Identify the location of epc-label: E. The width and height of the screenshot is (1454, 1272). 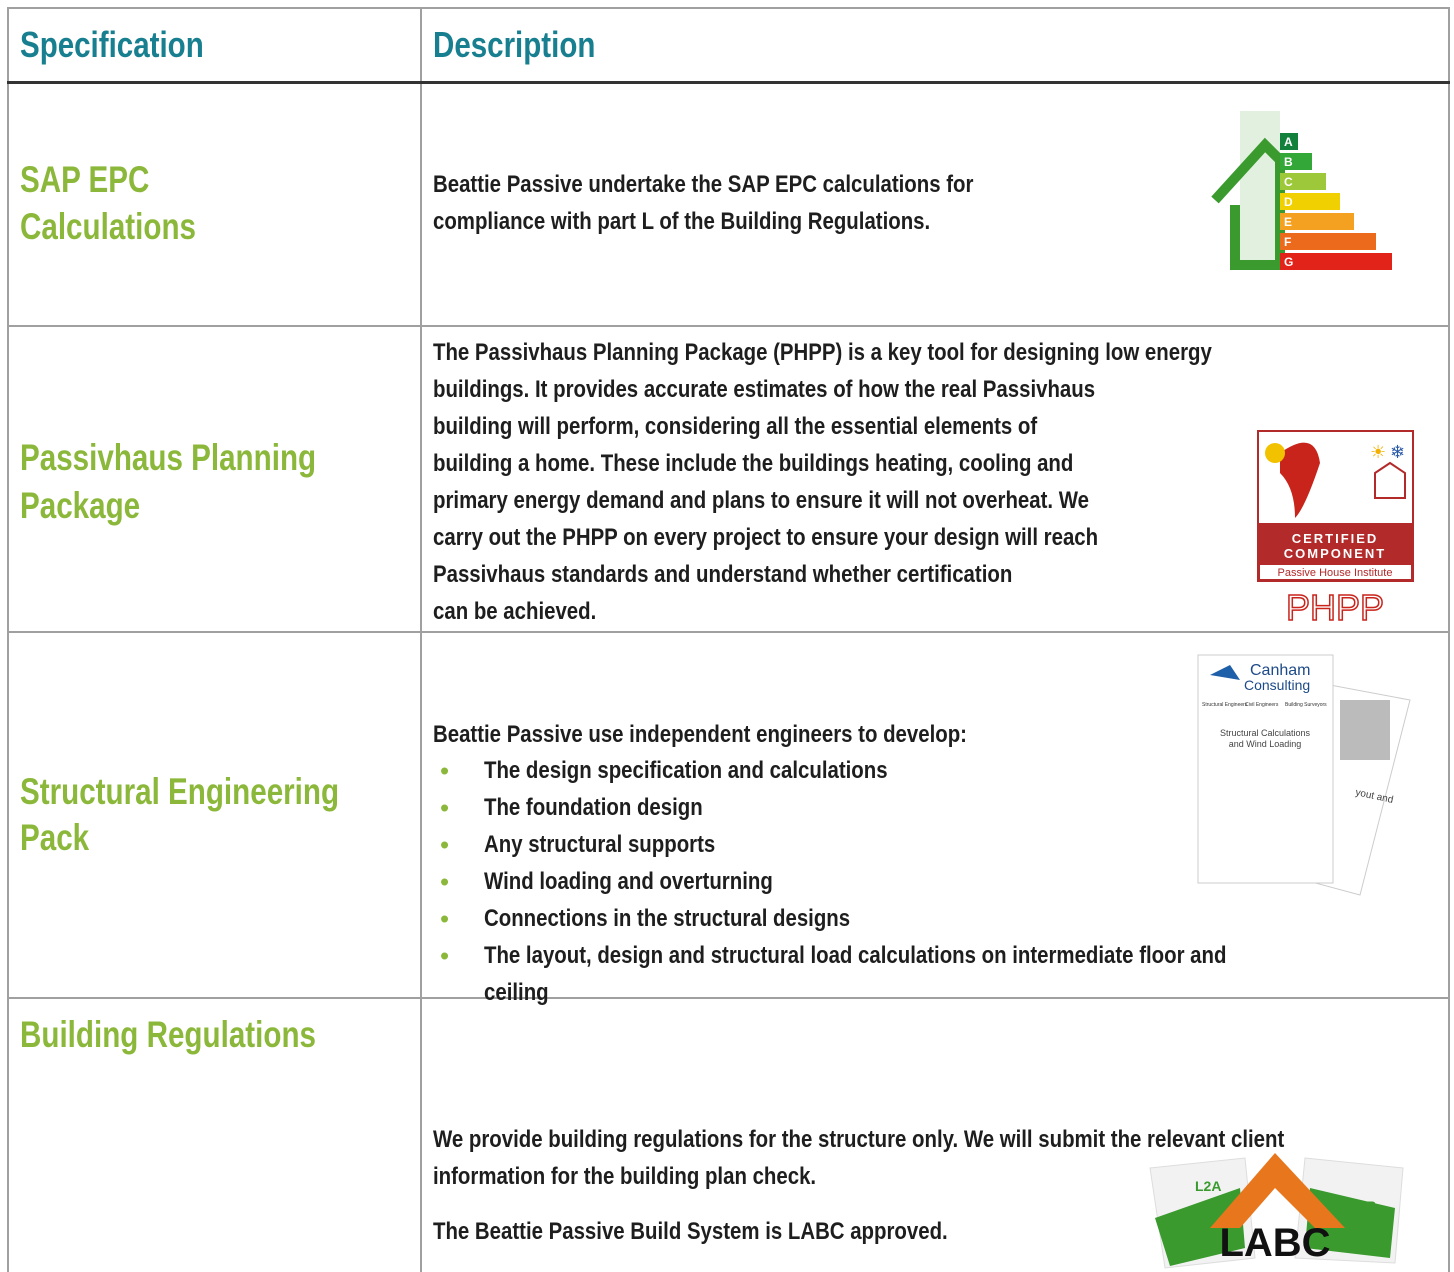
(1288, 222).